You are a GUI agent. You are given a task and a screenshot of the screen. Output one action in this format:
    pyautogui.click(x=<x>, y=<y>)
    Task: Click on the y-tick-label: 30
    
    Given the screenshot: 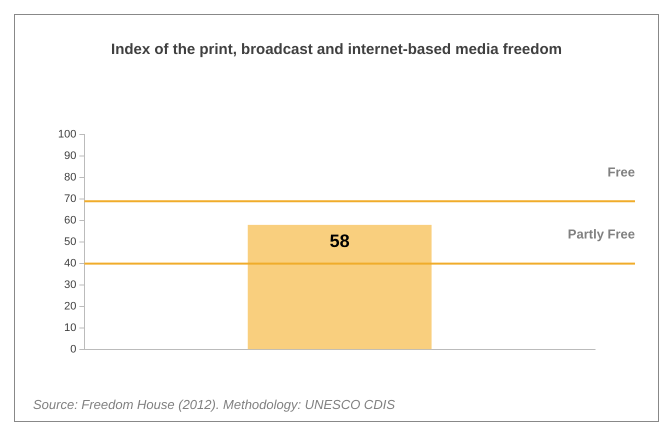 What is the action you would take?
    pyautogui.click(x=70, y=285)
    